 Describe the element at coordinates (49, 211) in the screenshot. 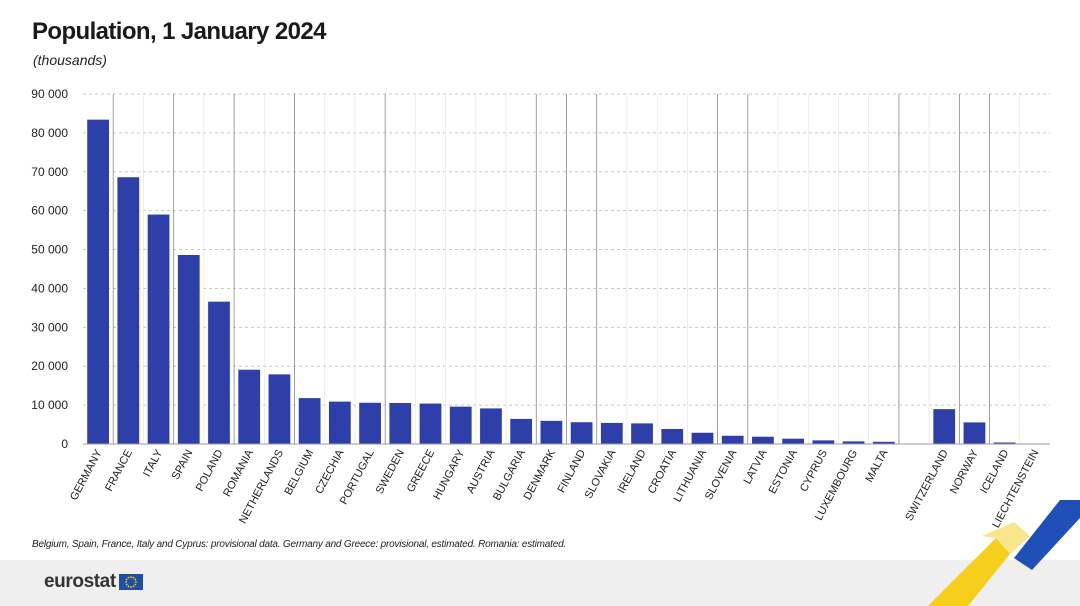

I see `y-tick-label: 60 000` at that location.